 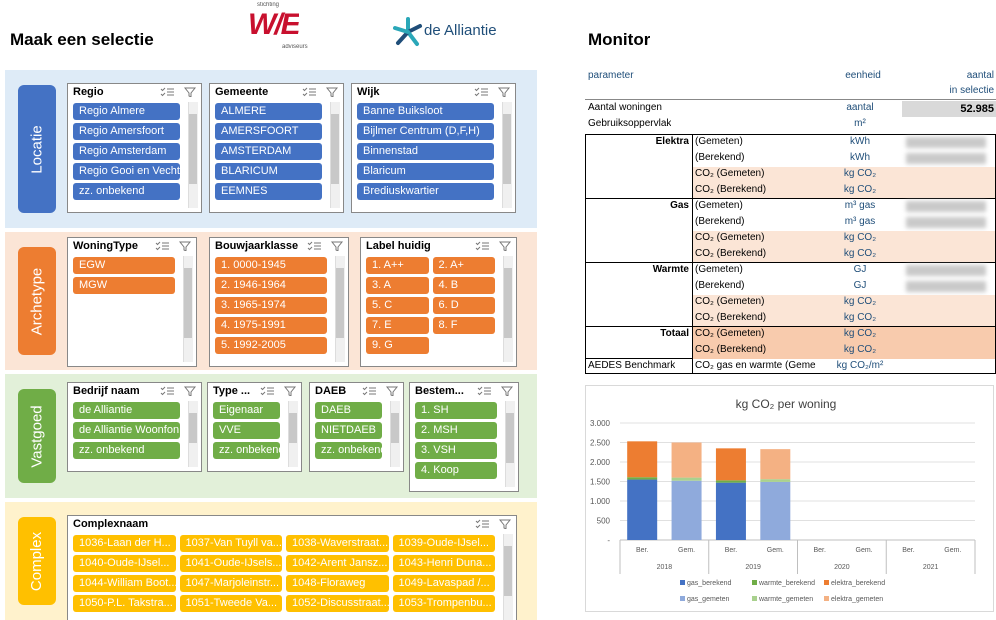 What do you see at coordinates (397, 345) in the screenshot?
I see `slicer-button: 9. G` at bounding box center [397, 345].